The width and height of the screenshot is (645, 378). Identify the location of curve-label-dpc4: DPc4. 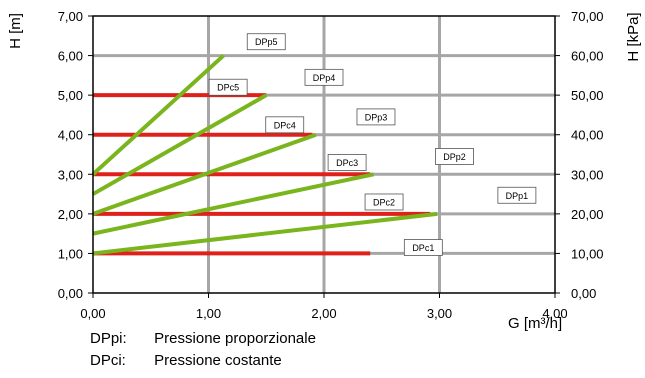
(285, 125).